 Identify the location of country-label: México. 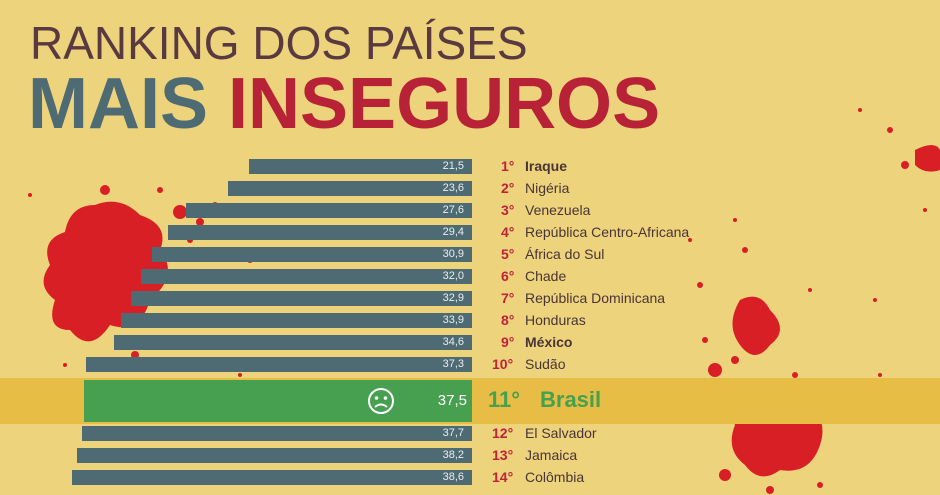
(549, 342).